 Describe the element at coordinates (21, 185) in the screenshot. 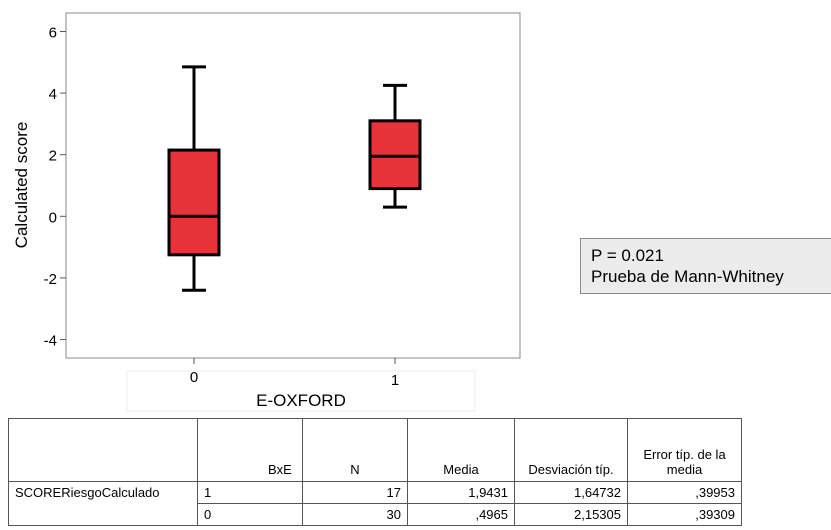

I see `y-axis-title: Calculated score` at that location.